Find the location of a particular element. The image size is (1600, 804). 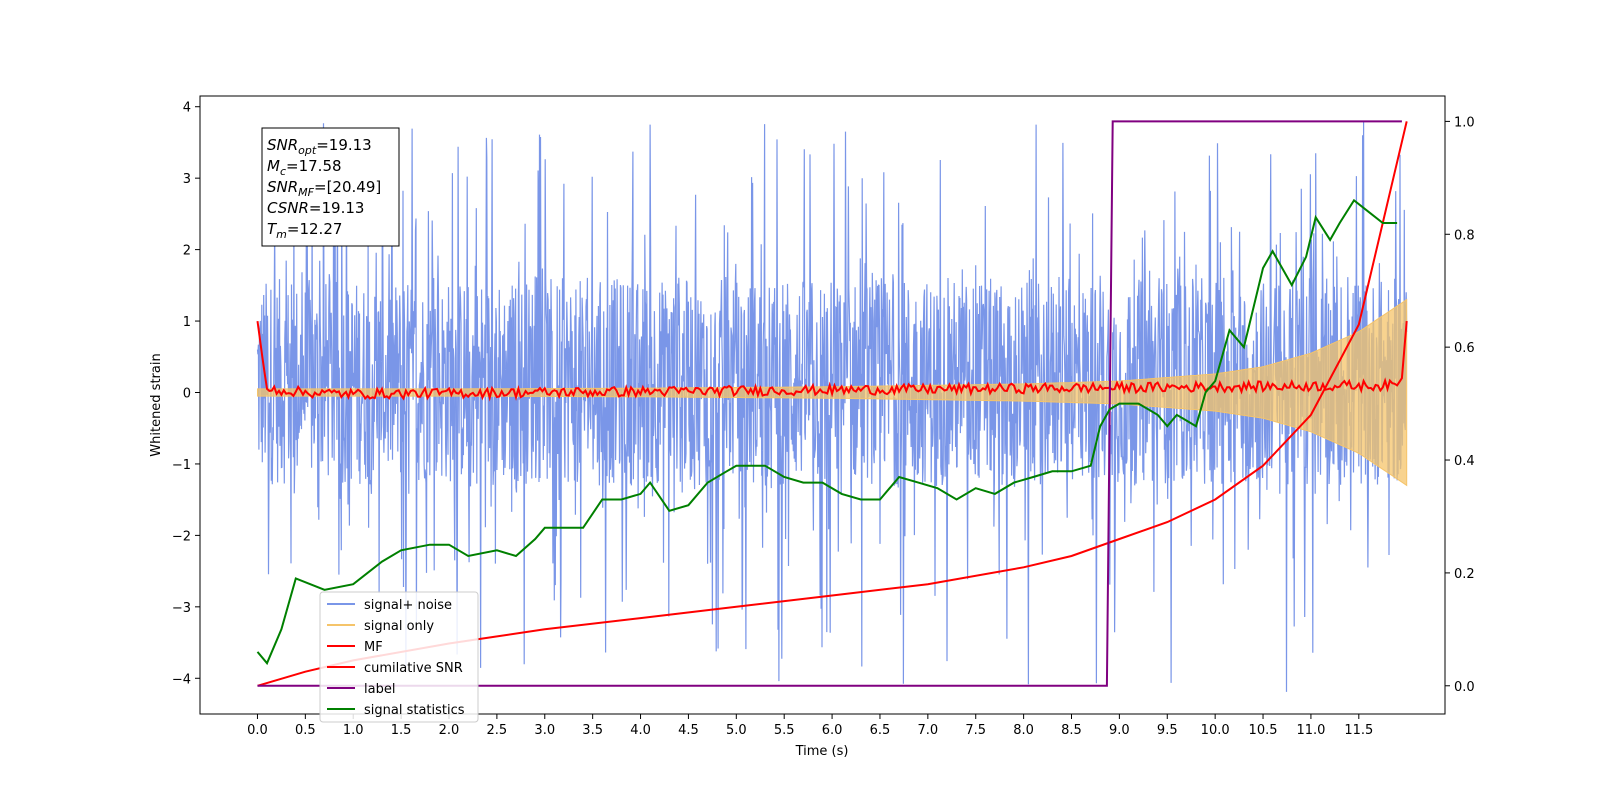

mf-line is located at coordinates (832, 361).